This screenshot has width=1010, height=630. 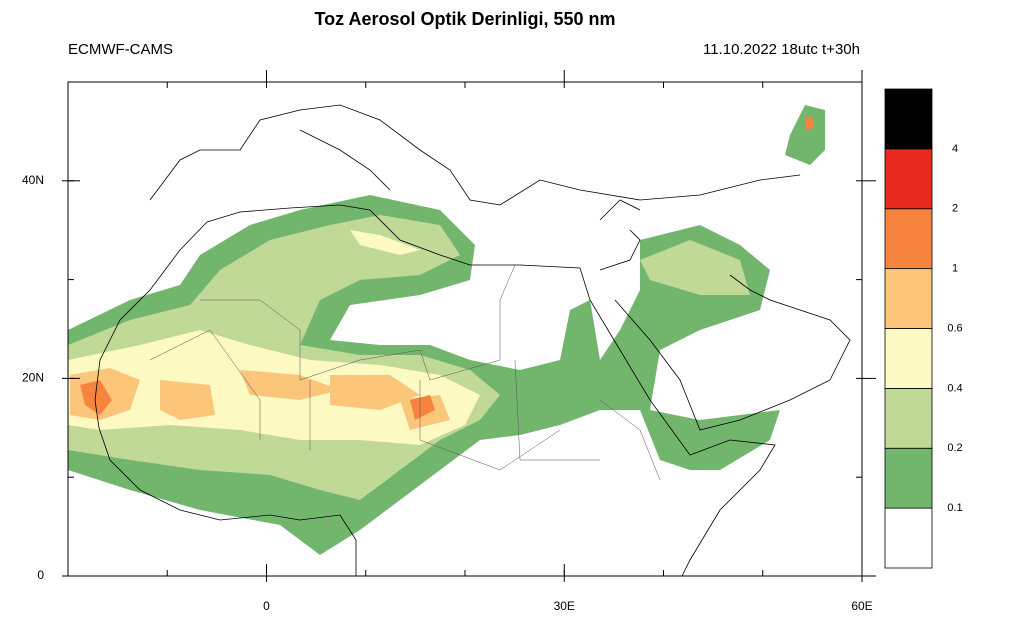 What do you see at coordinates (954, 388) in the screenshot?
I see `colorbar-label: 0.4` at bounding box center [954, 388].